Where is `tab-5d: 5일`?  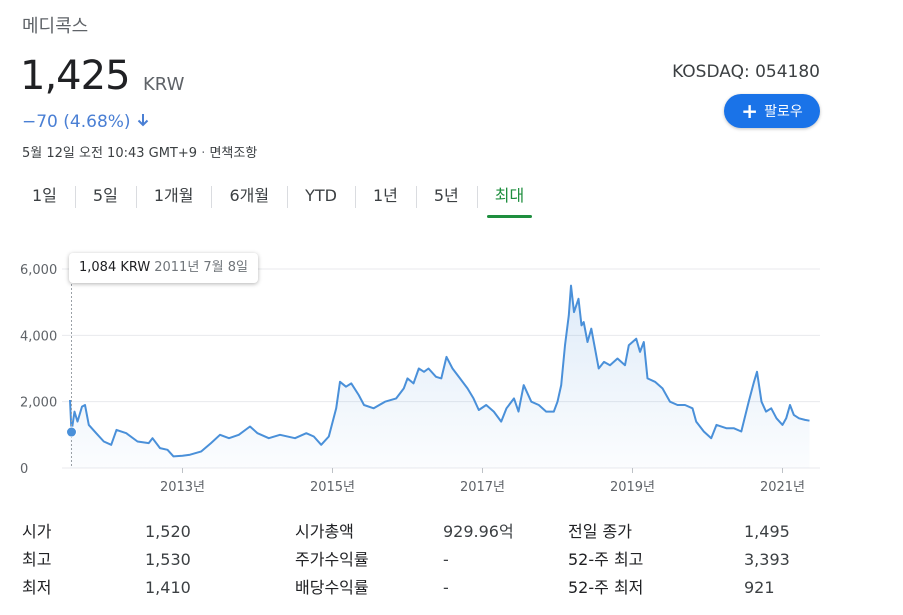
tab-5d: 5일 is located at coordinates (105, 196).